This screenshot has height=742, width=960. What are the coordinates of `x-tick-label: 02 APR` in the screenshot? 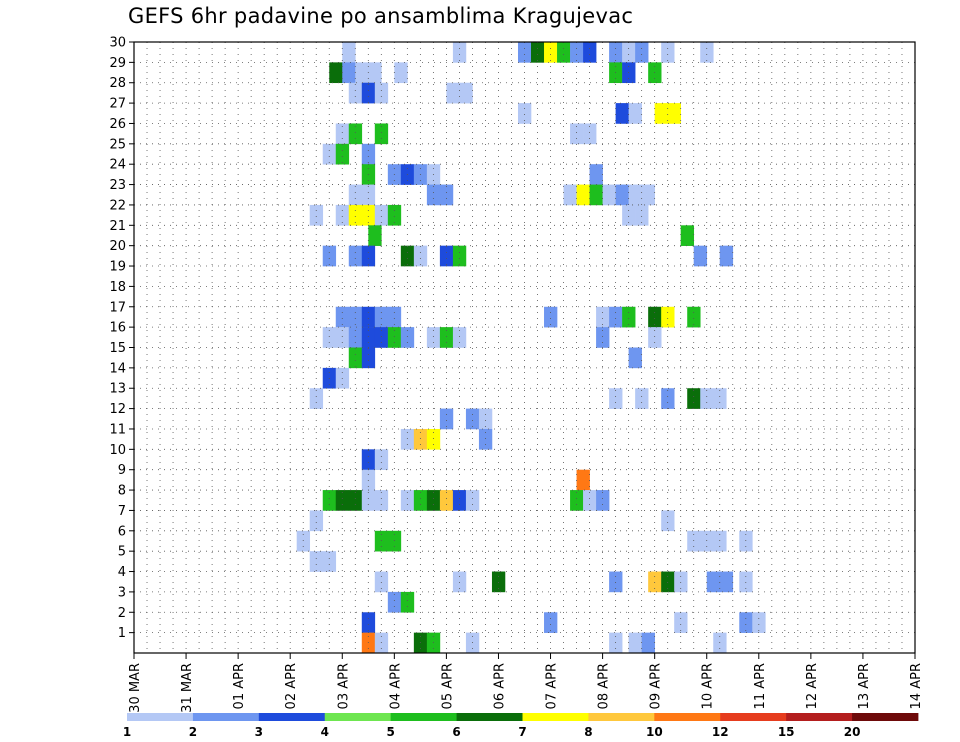 It's located at (291, 686).